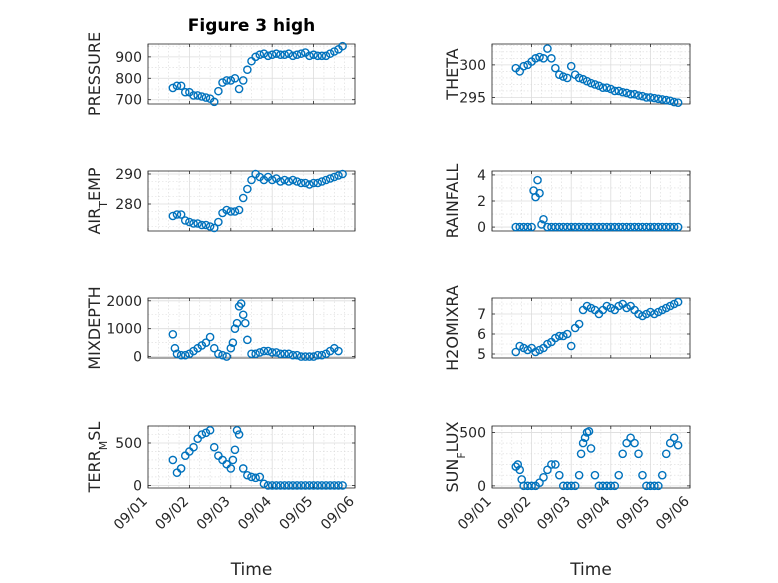  What do you see at coordinates (297, 514) in the screenshot?
I see `x-tick-label: 09/05` at bounding box center [297, 514].